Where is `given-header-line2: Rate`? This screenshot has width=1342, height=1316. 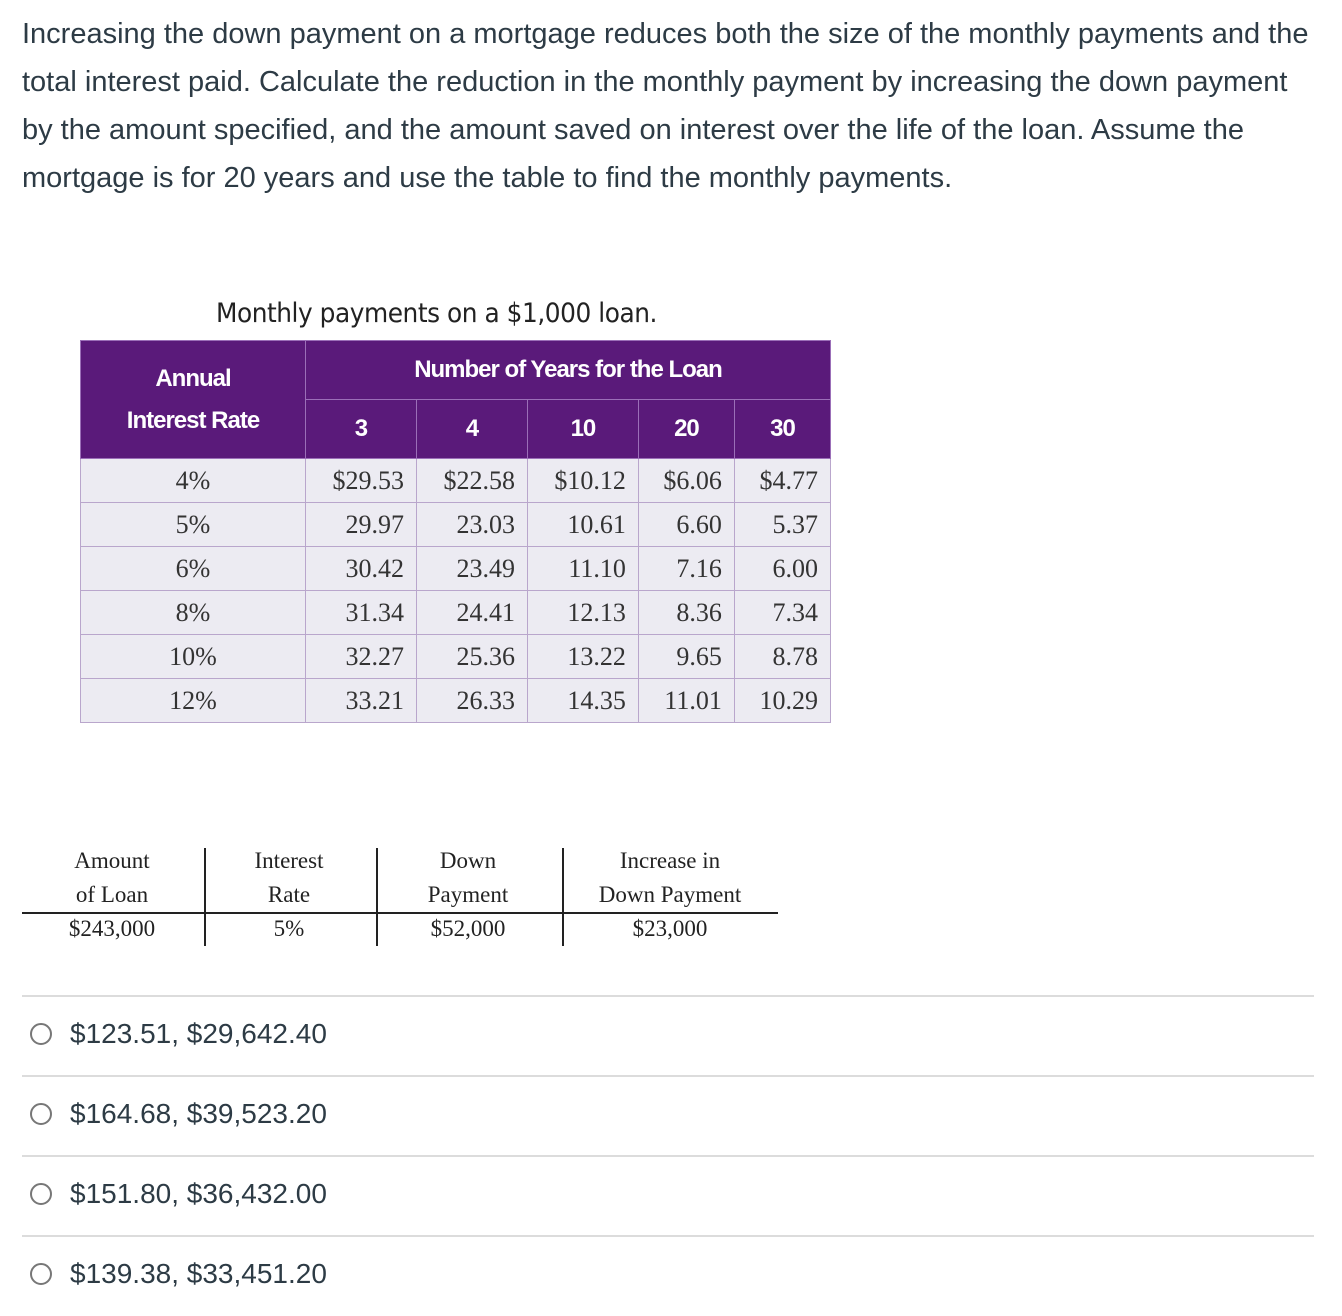
given-header-line2: Rate is located at coordinates (289, 894).